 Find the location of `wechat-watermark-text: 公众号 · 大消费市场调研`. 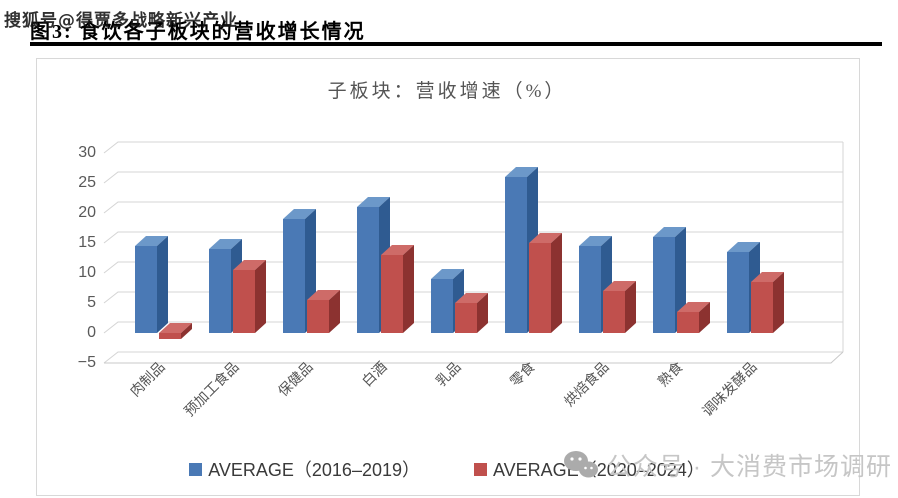

wechat-watermark-text: 公众号 · 大消费市场调研 is located at coordinates (749, 467).